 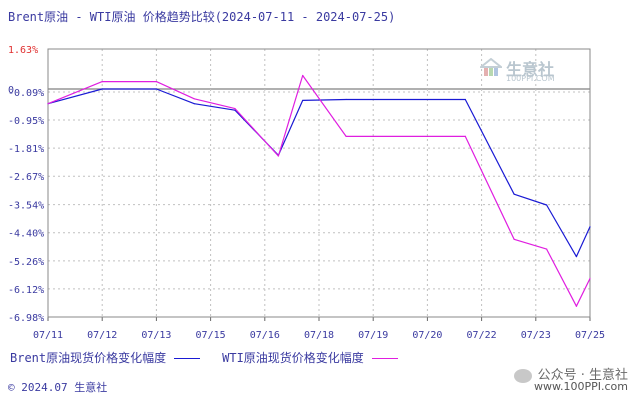 I want to click on x-tick-label: 07/11, so click(x=48, y=335).